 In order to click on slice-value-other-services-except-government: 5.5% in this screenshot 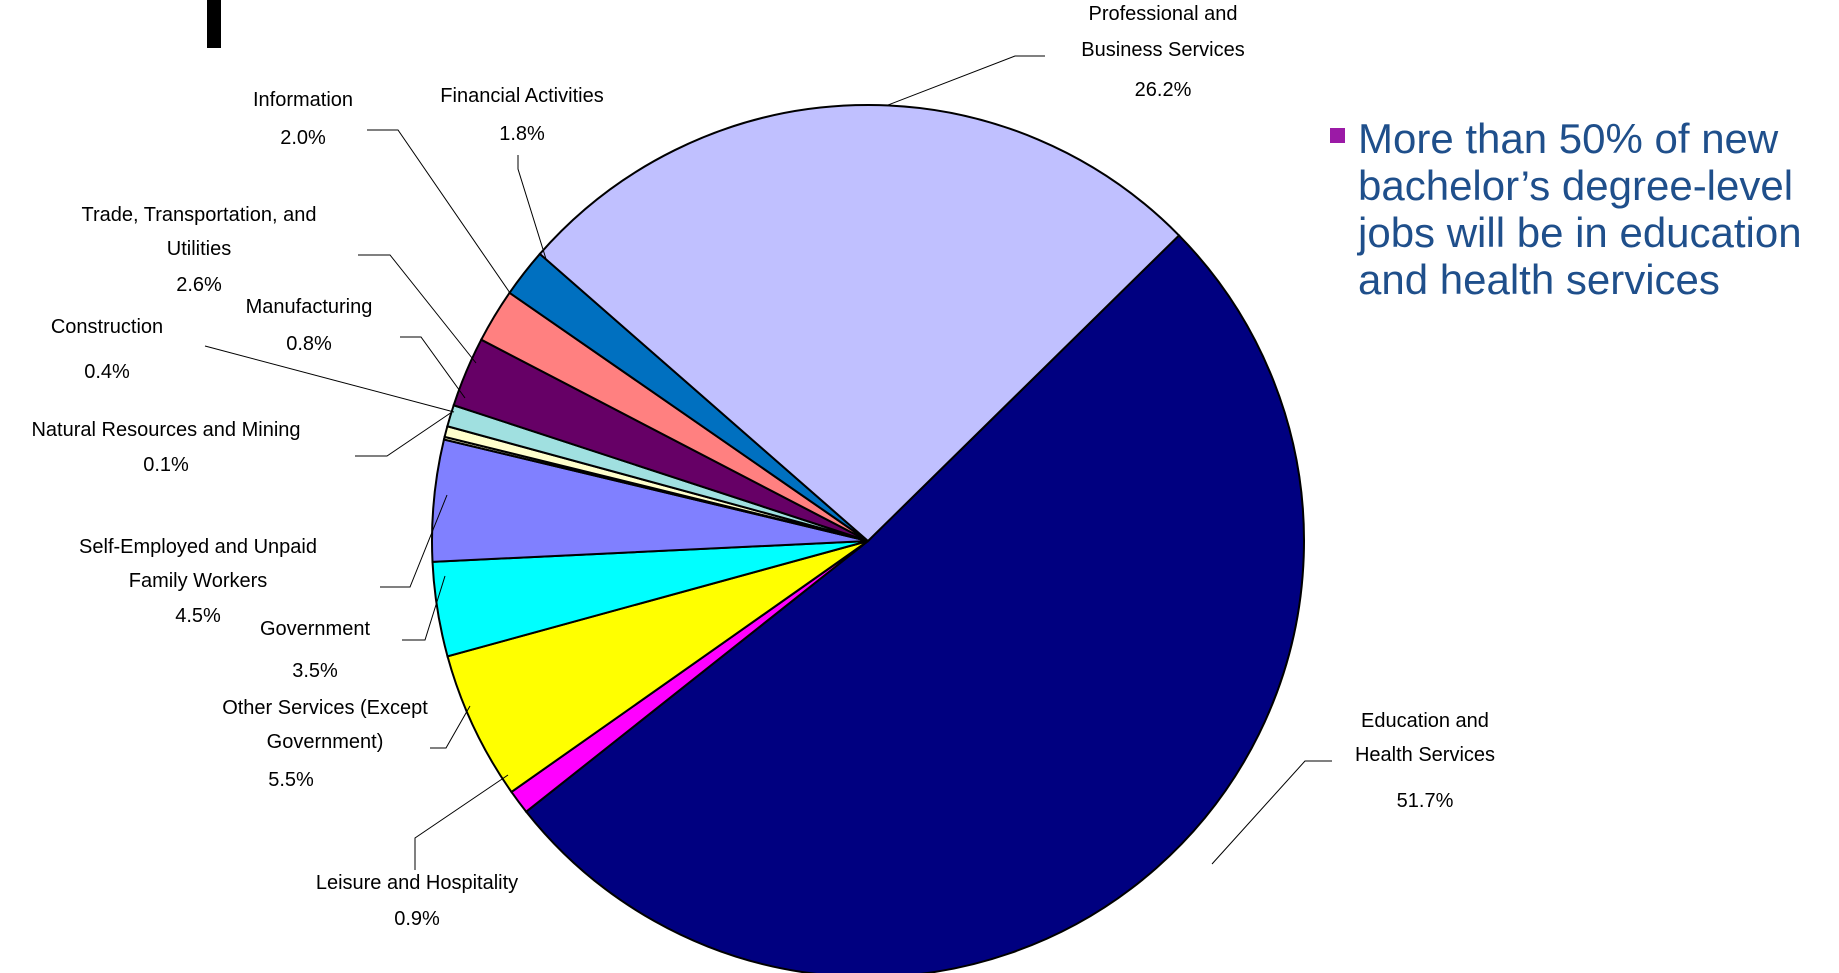, I will do `click(291, 780)`.